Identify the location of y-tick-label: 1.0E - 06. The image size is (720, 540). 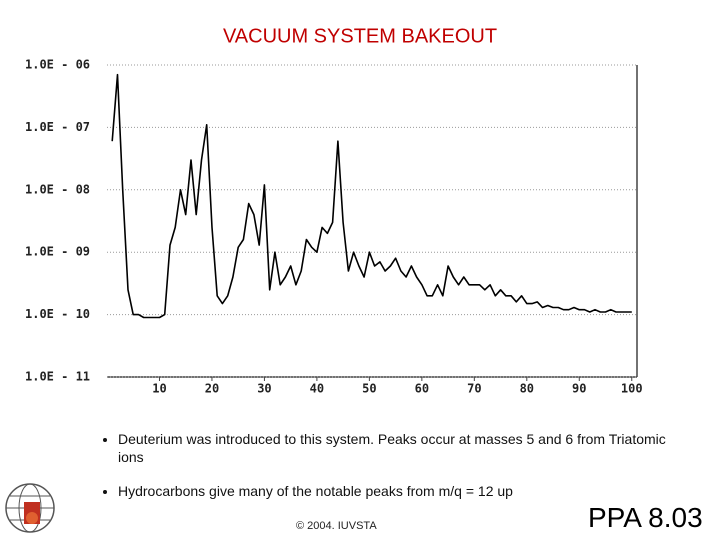
(57, 65).